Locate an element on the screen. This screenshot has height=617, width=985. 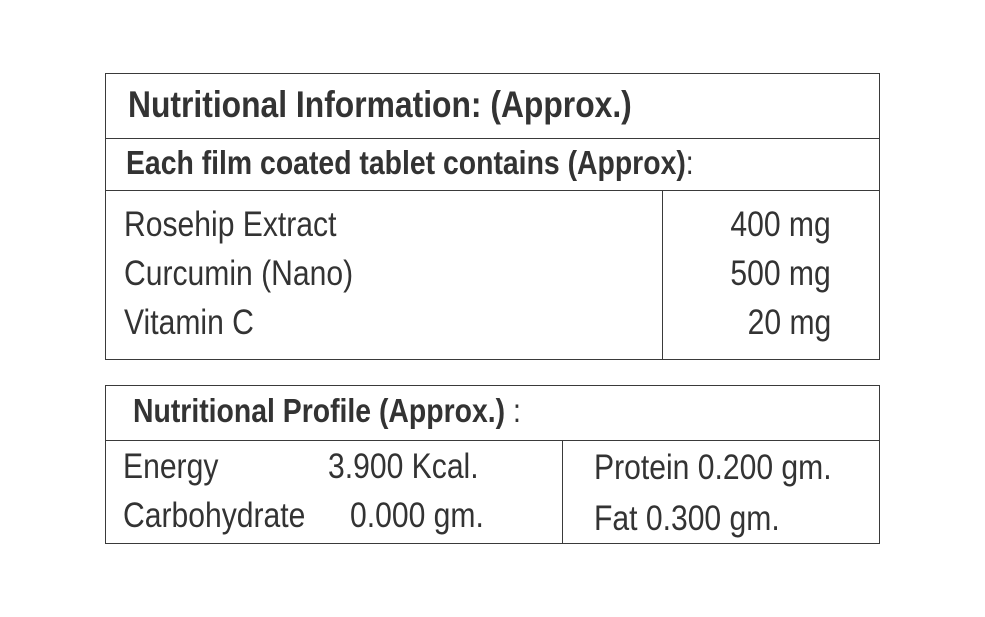
profile-name: Energy is located at coordinates (171, 466).